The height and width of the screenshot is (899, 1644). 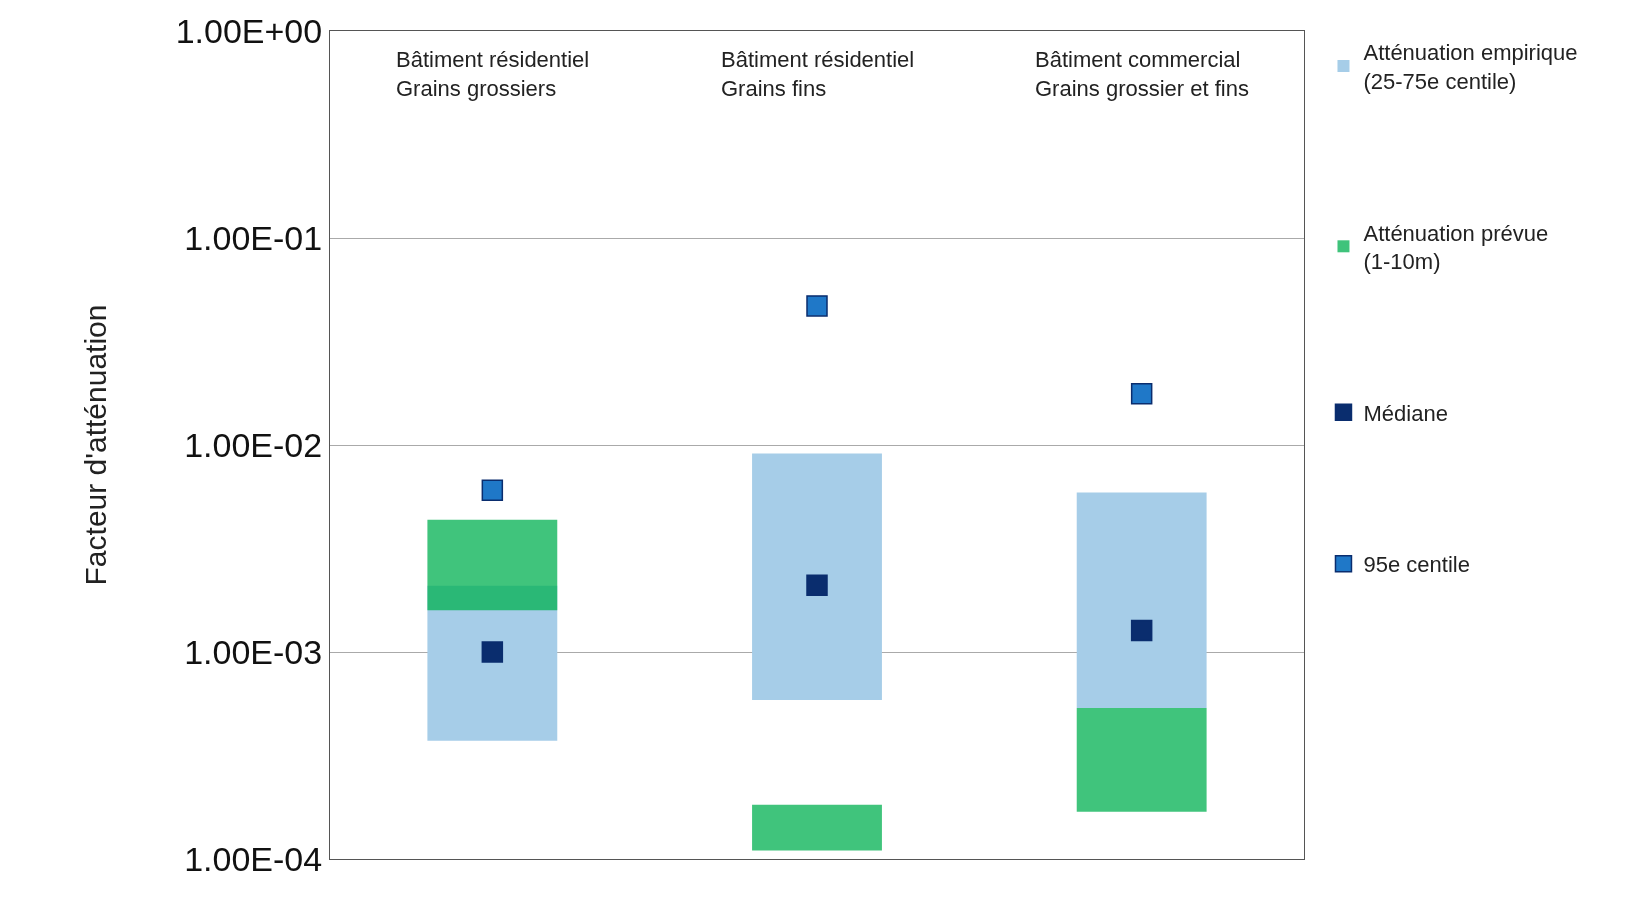 What do you see at coordinates (1405, 413) in the screenshot?
I see `legend-label: Médiane` at bounding box center [1405, 413].